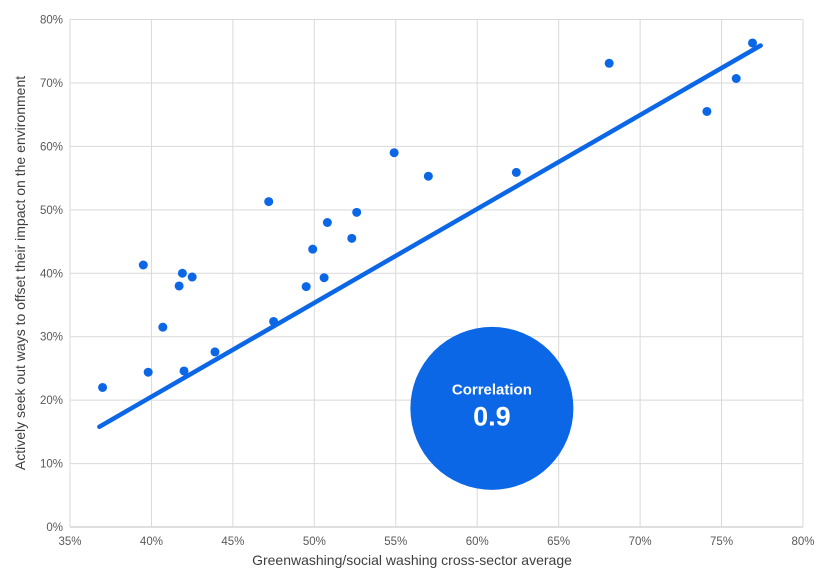 This screenshot has height=584, width=822. I want to click on y-tick-label: 0%, so click(54, 528).